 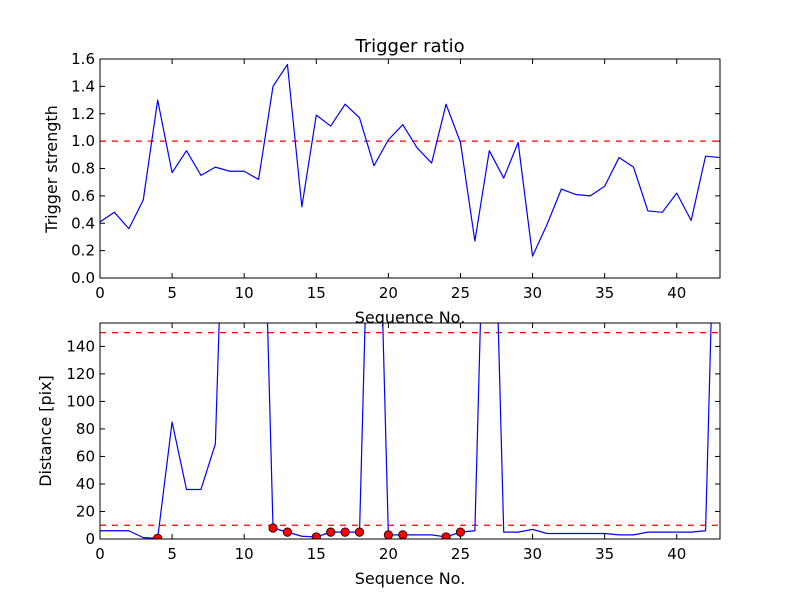 I want to click on y-tick-label: 0.4, so click(x=83, y=223).